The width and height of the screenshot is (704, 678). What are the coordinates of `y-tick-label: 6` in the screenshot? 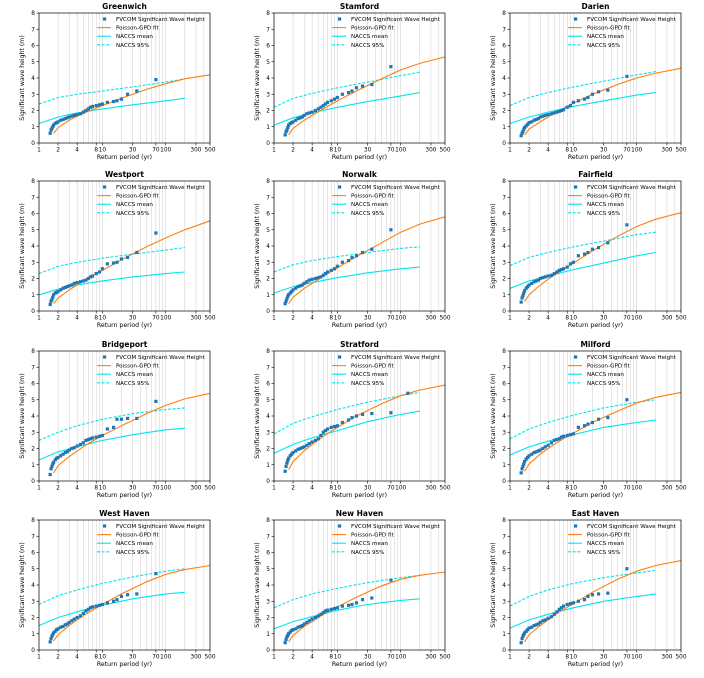 It's located at (504, 47).